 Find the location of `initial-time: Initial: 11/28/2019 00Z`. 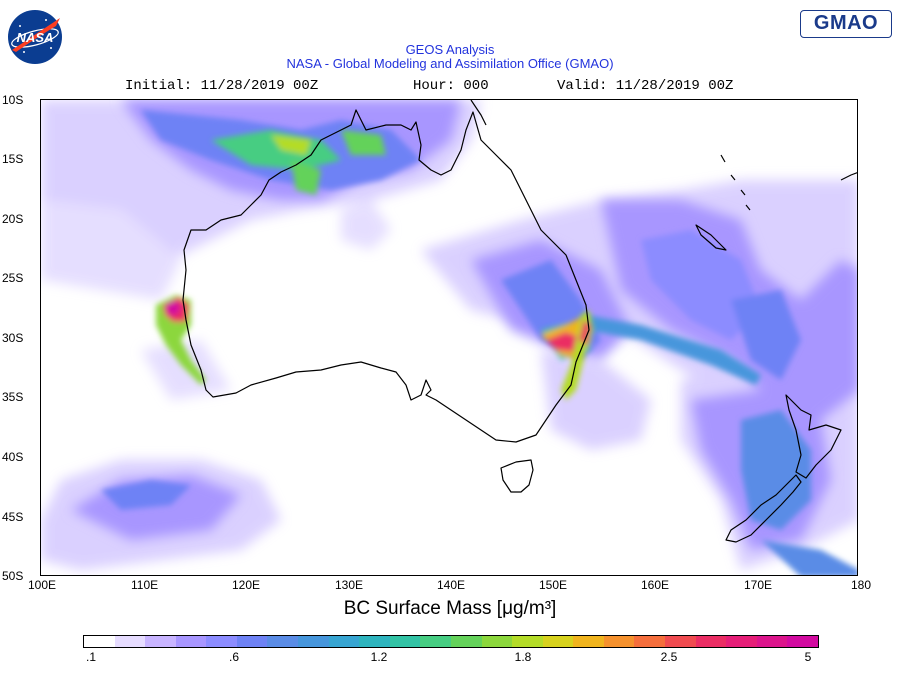

initial-time: Initial: 11/28/2019 00Z is located at coordinates (222, 86).